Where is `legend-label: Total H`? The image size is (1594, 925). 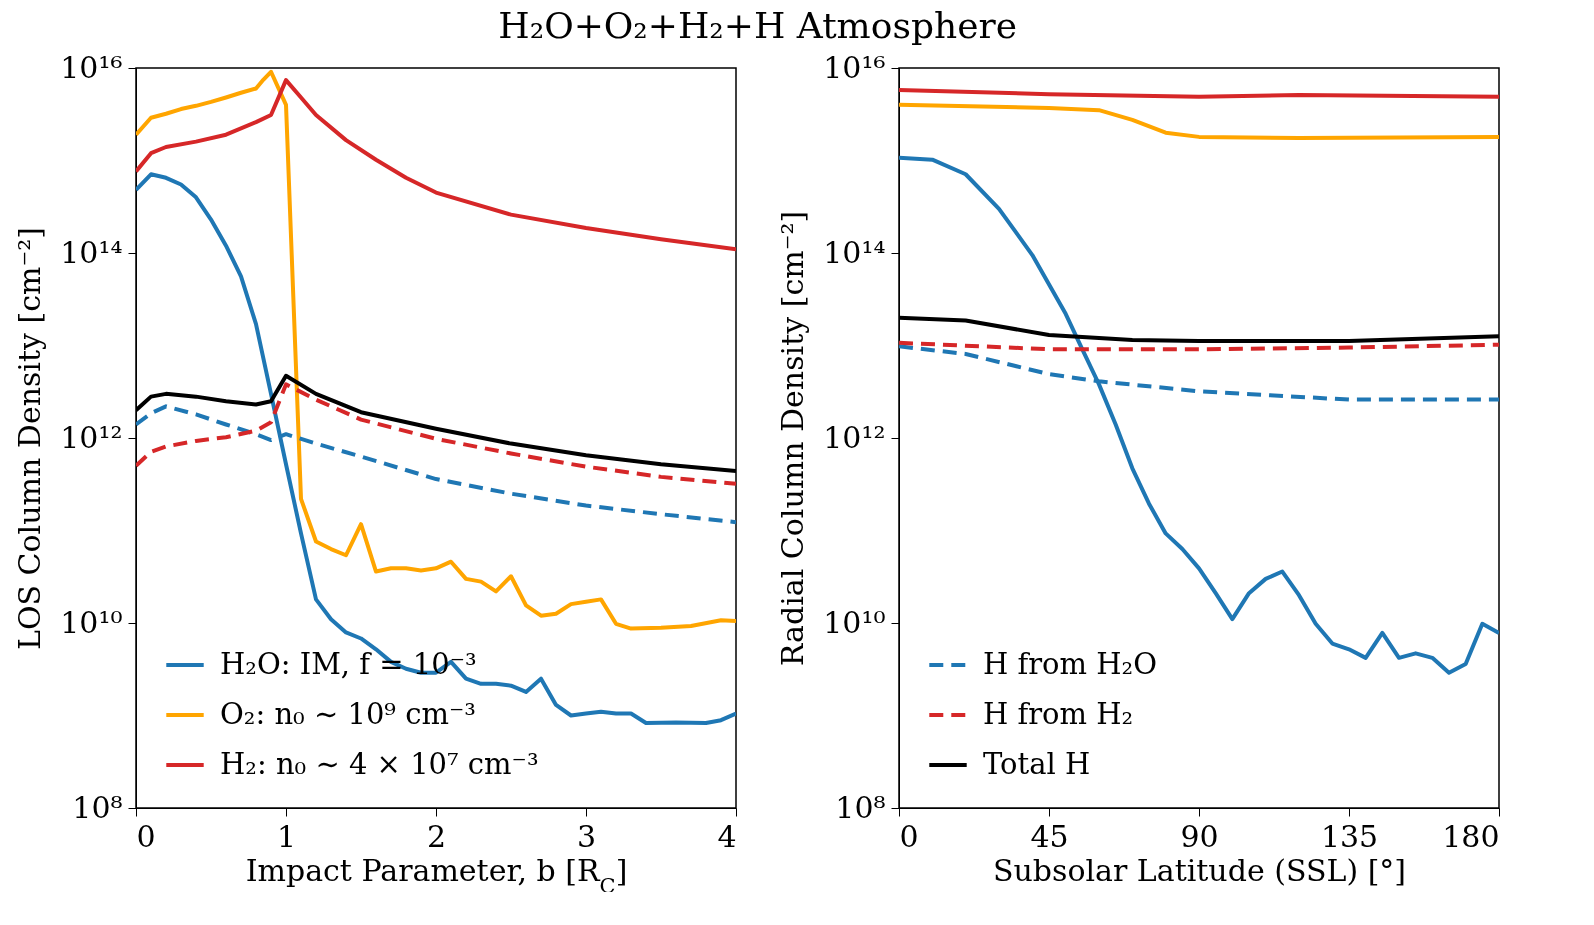
legend-label: Total H is located at coordinates (1037, 764).